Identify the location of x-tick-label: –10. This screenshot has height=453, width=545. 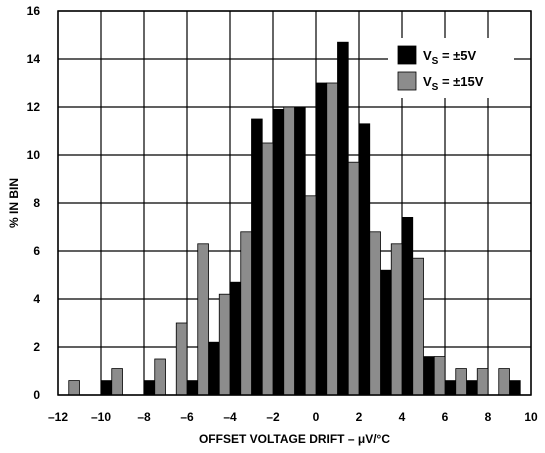
(101, 417).